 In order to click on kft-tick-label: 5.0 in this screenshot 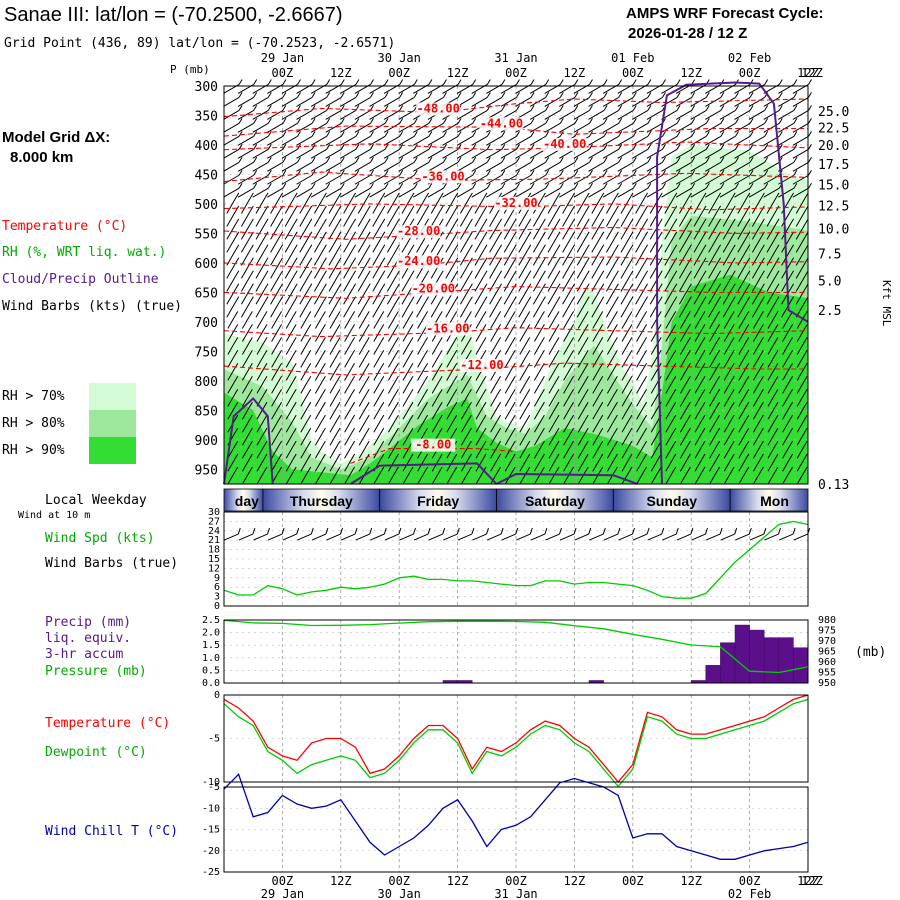, I will do `click(829, 282)`.